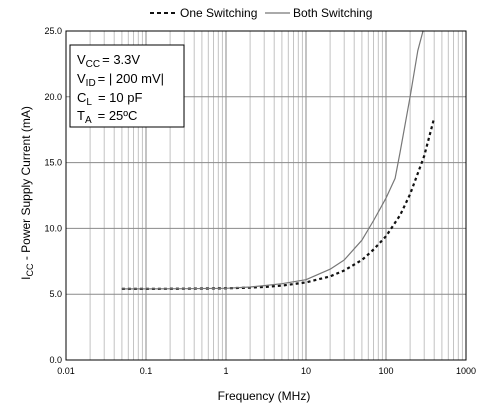  What do you see at coordinates (27, 193) in the screenshot?
I see `y-axis-title: ICC - Power Supply Current (mA)` at bounding box center [27, 193].